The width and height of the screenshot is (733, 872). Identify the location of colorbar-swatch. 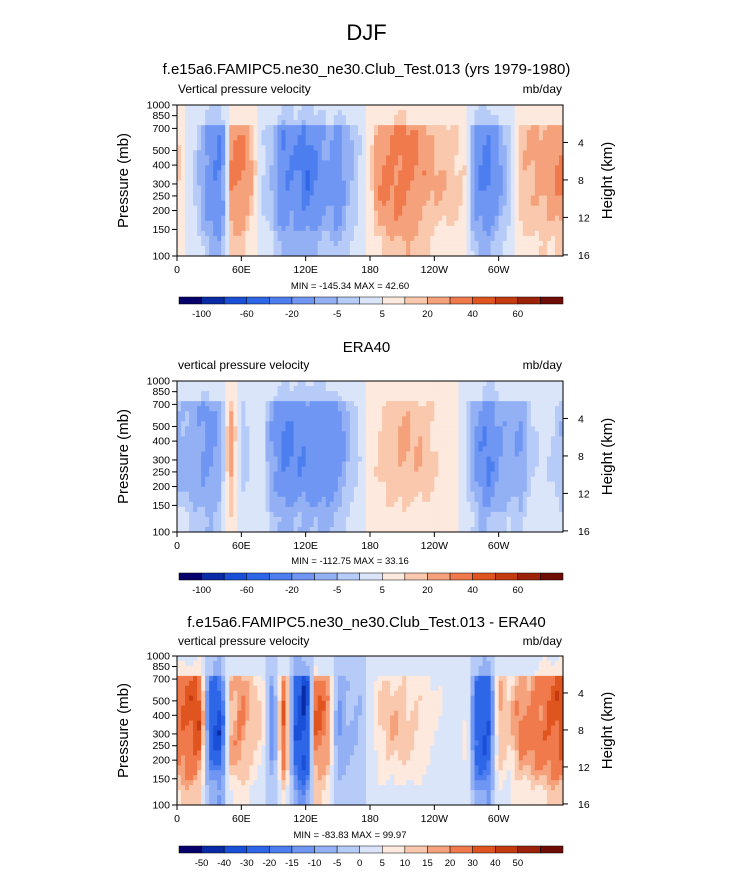
(235, 300).